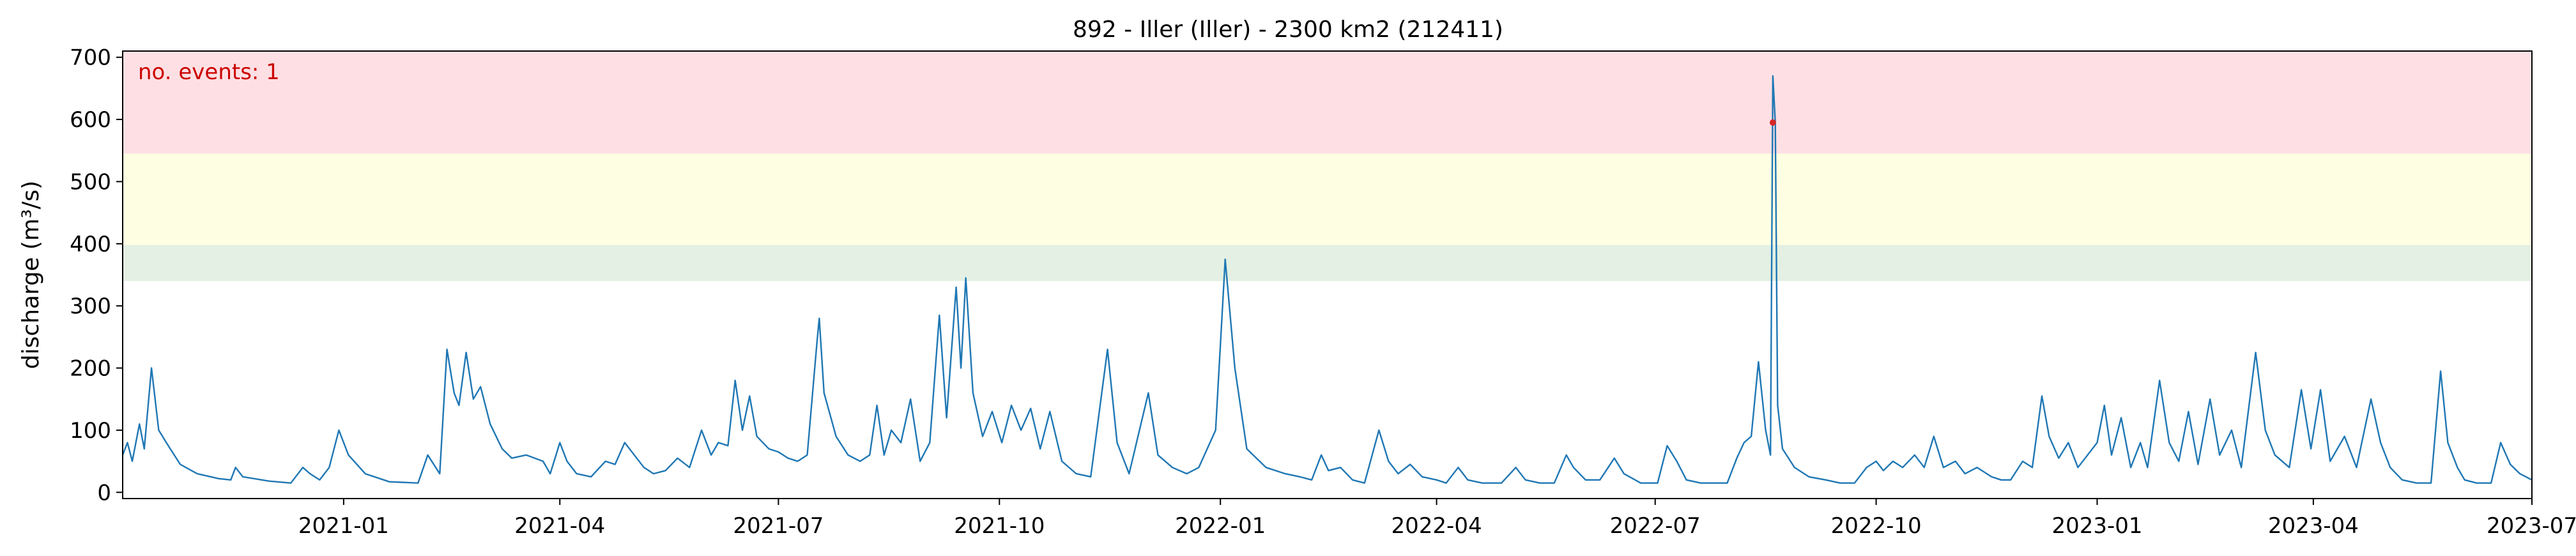  Describe the element at coordinates (90, 369) in the screenshot. I see `y-tick-label: 200` at that location.